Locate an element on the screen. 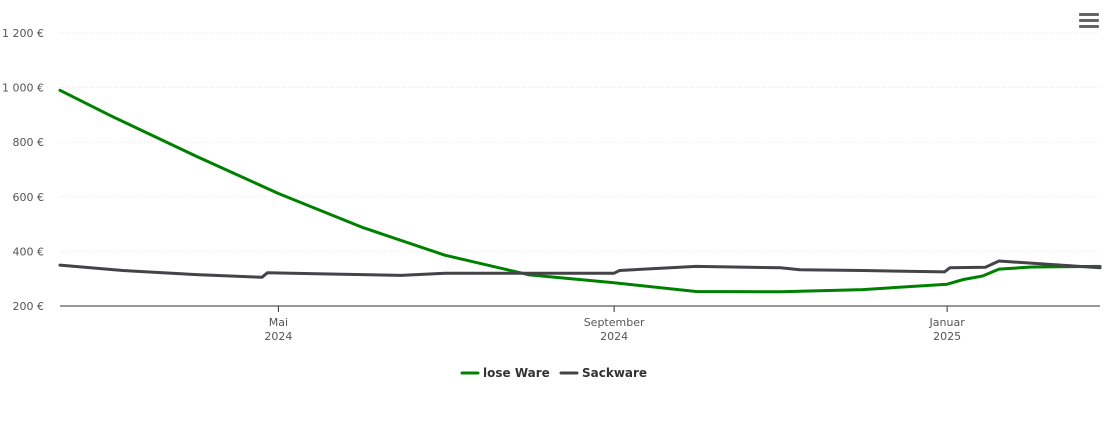  y-tick-label: 1 200 € is located at coordinates (23, 33).